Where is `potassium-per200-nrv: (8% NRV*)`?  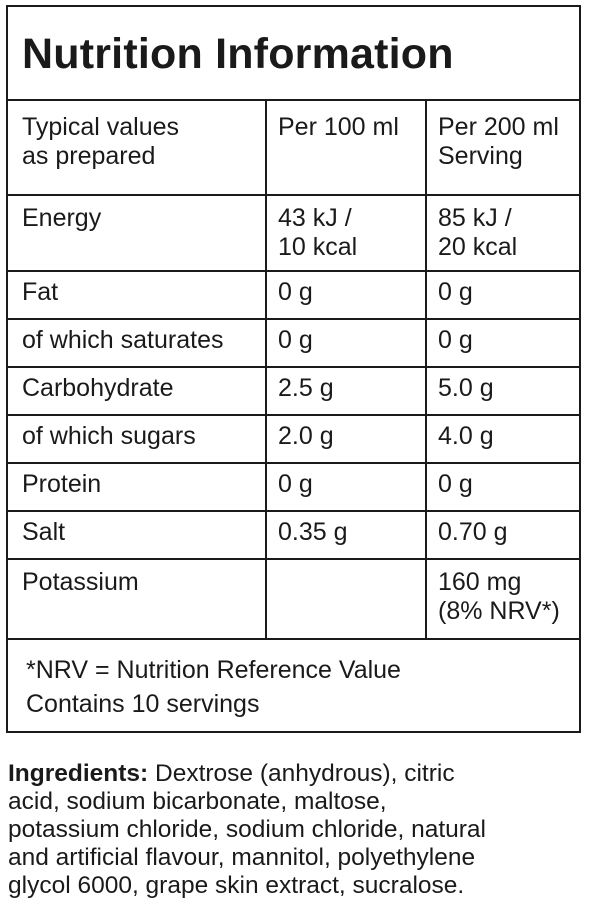
potassium-per200-nrv: (8% NRV*) is located at coordinates (499, 611).